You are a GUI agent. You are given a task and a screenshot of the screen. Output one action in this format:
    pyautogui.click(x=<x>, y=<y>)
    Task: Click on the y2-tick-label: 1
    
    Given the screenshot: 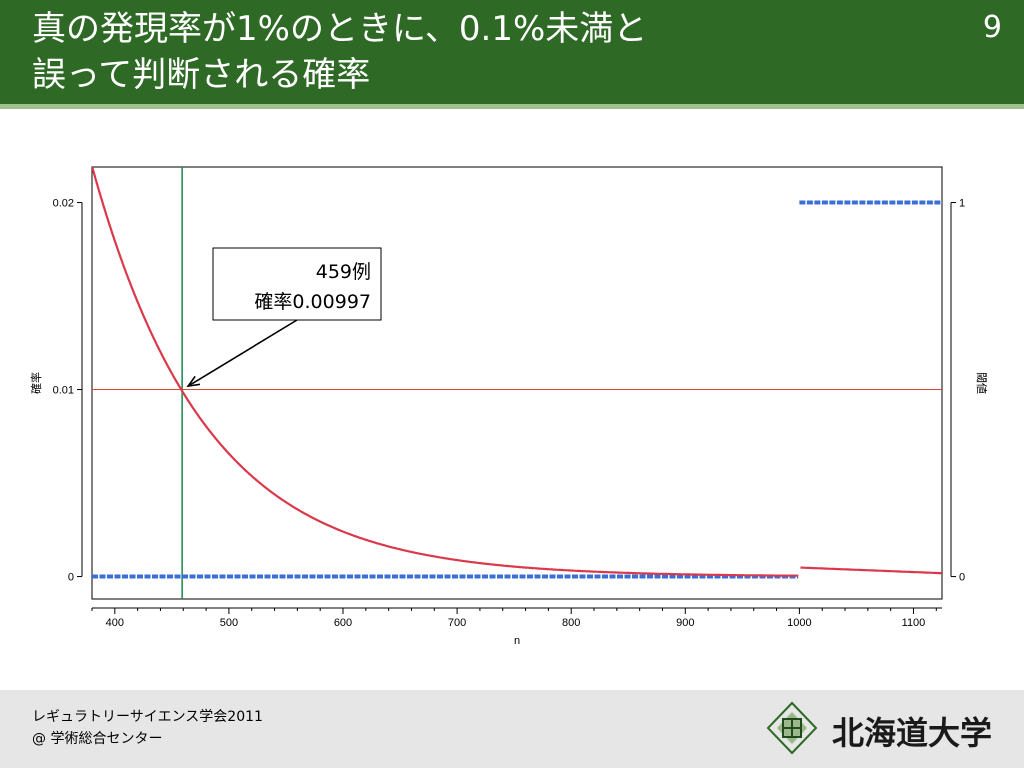 What is the action you would take?
    pyautogui.click(x=962, y=204)
    